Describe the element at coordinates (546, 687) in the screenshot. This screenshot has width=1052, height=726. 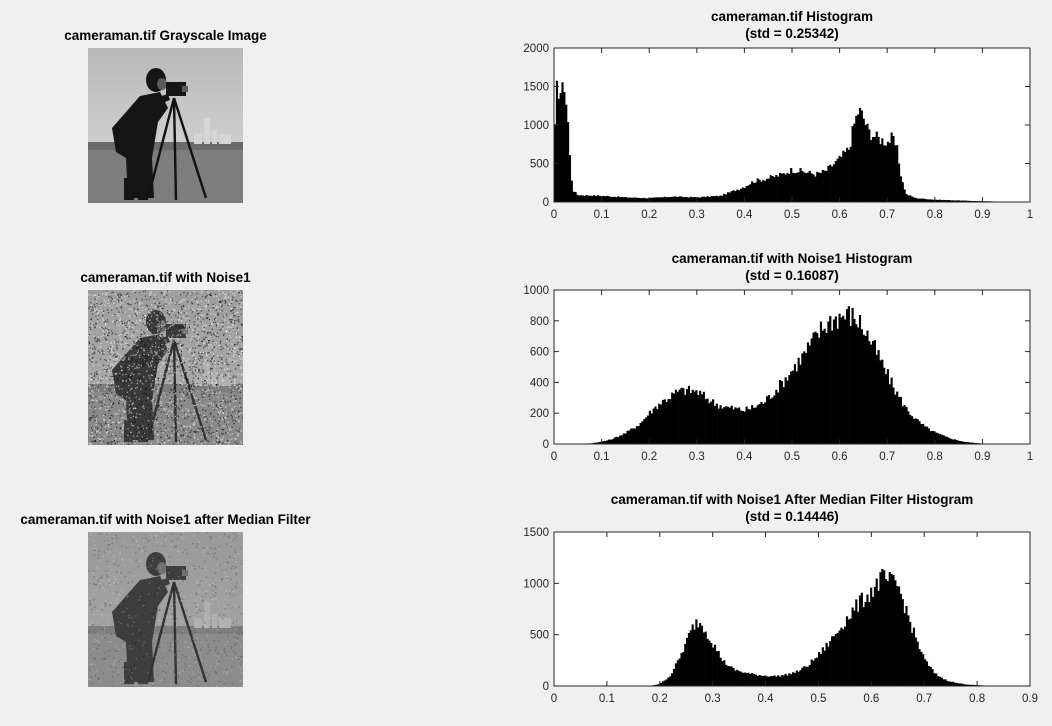
I see `y-tick-label: 0` at that location.